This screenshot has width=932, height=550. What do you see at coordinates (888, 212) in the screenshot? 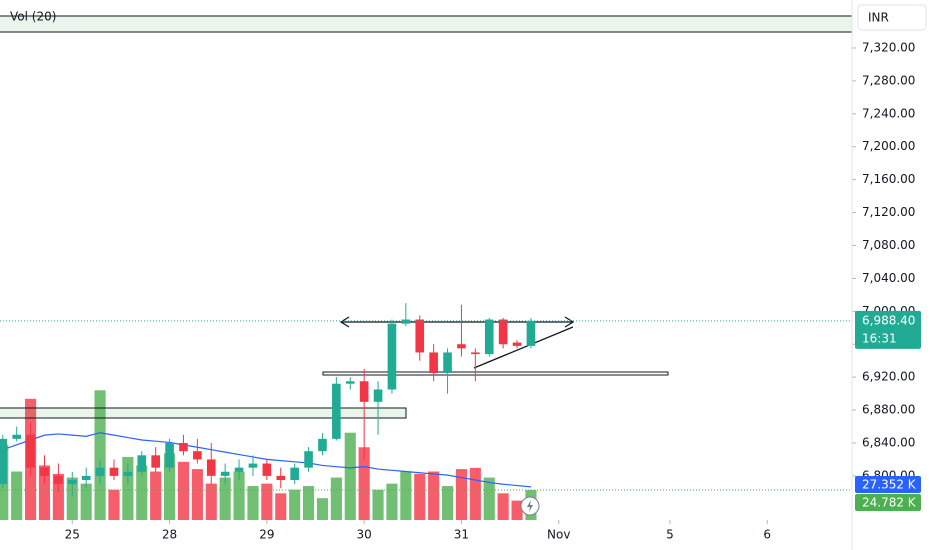
I see `y-tick-label: 7,120.00` at bounding box center [888, 212].